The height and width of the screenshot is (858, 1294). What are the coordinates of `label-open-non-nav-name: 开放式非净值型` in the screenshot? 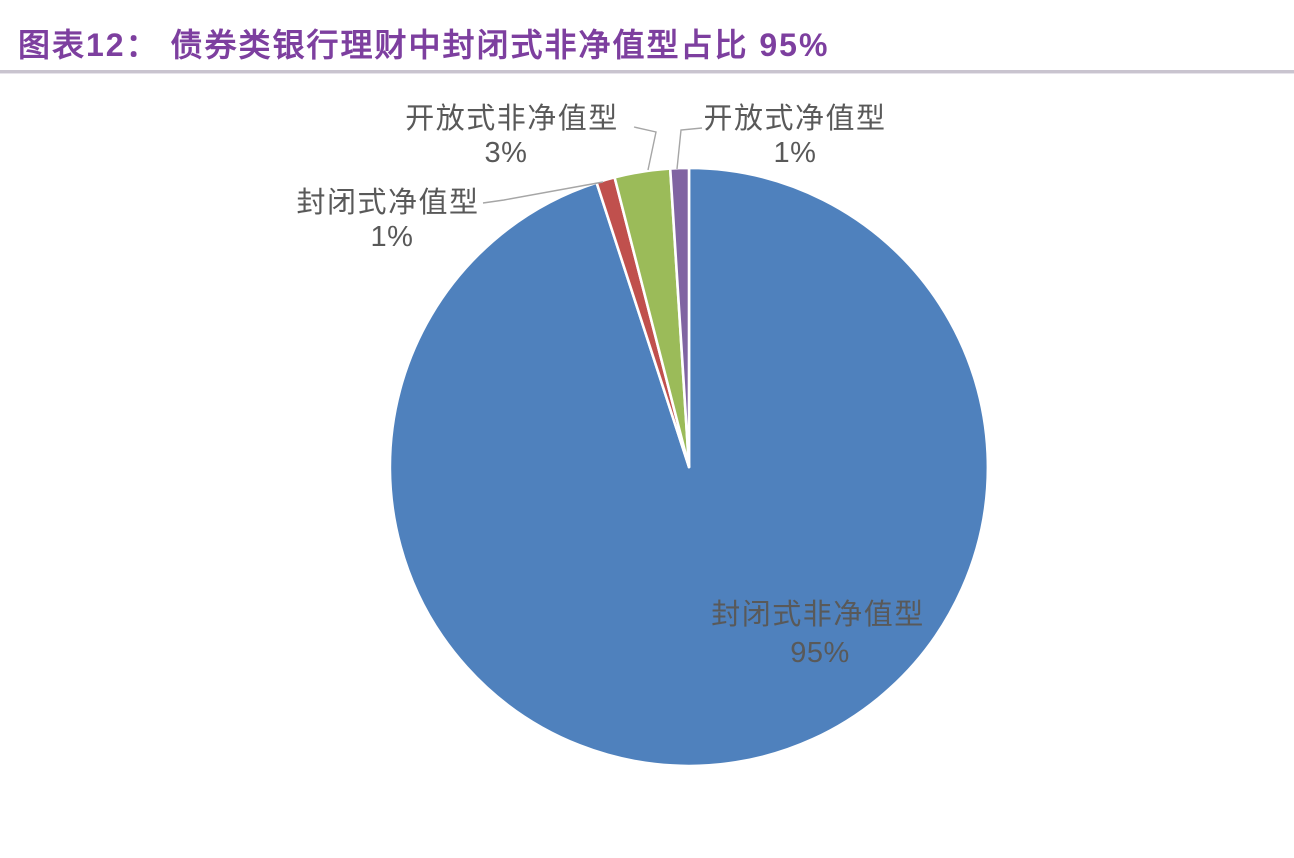 It's located at (512, 118).